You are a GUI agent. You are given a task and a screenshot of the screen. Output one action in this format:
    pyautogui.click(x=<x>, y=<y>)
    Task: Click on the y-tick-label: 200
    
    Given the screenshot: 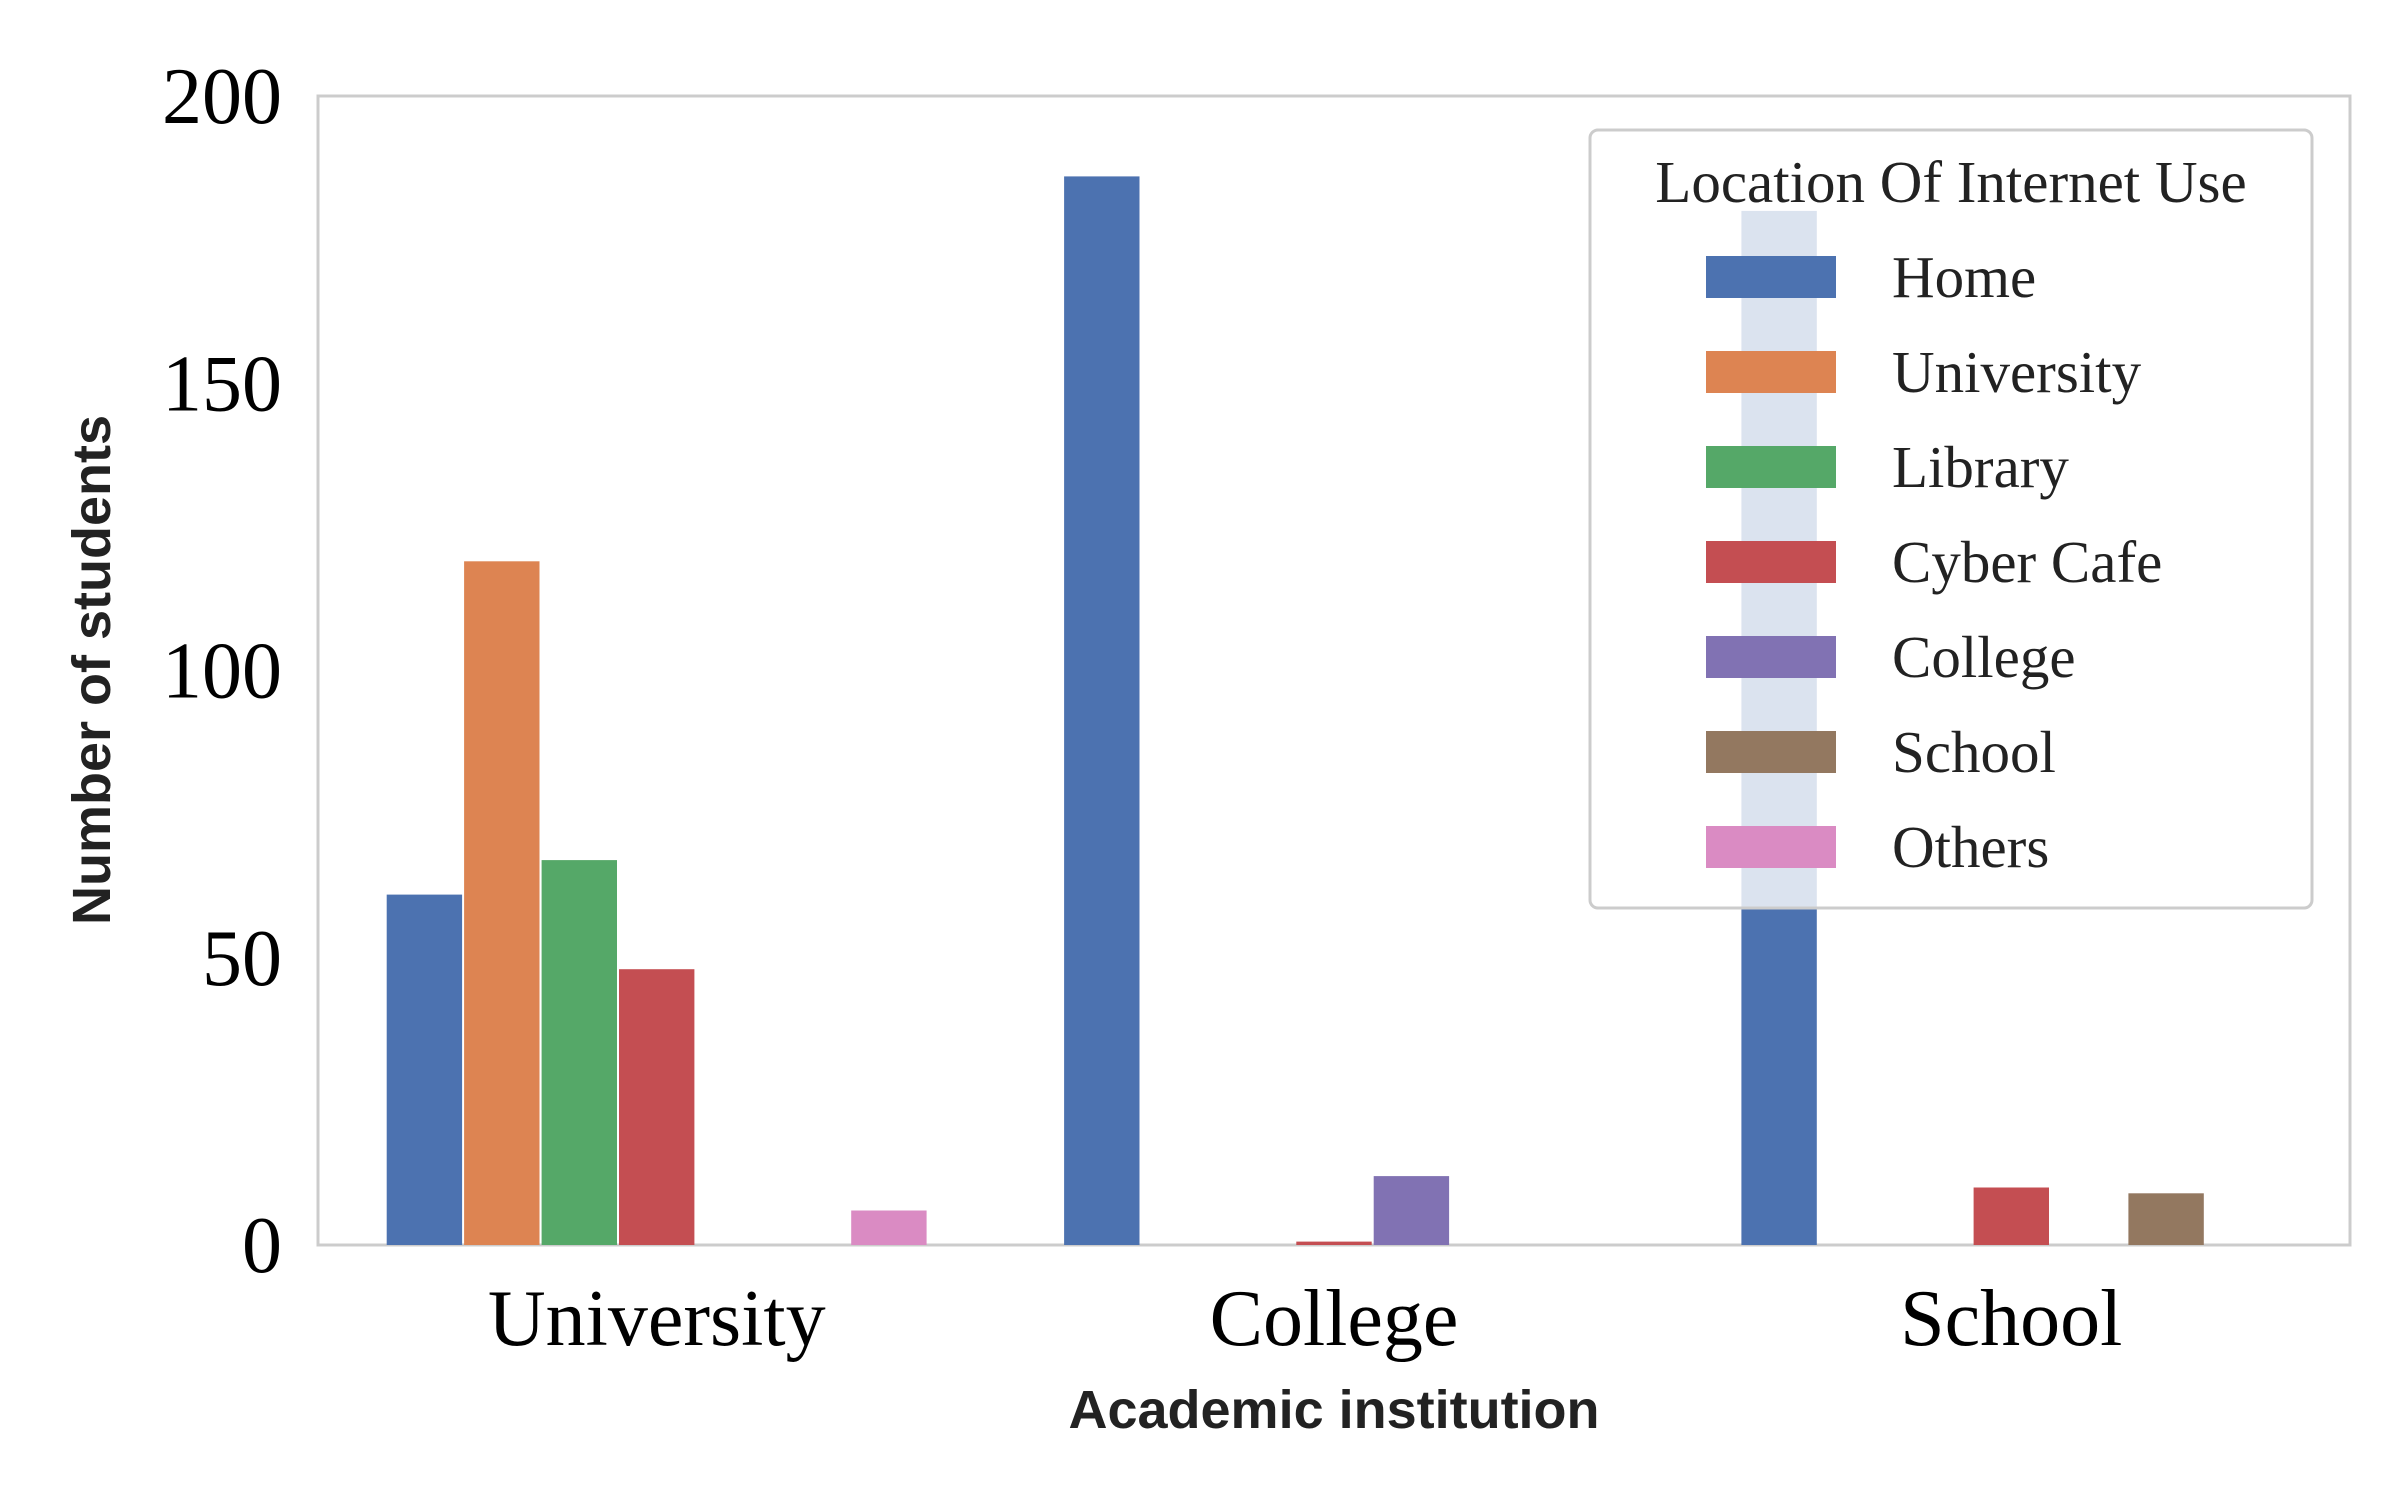 What is the action you would take?
    pyautogui.click(x=222, y=97)
    